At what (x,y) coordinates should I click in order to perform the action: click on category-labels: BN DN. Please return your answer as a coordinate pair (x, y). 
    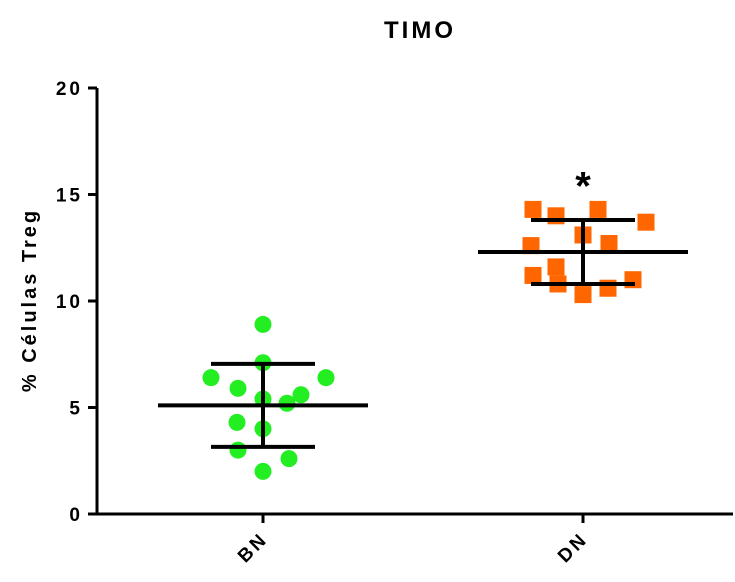
    Looking at the image, I should click on (413, 548).